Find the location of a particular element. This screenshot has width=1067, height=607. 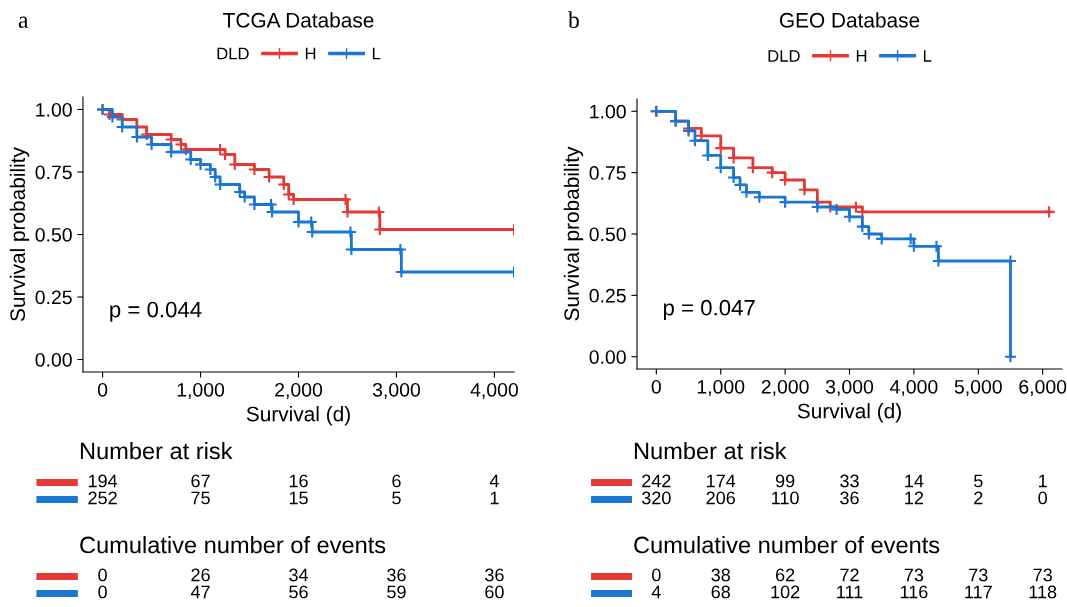

text: 206 is located at coordinates (720, 498).